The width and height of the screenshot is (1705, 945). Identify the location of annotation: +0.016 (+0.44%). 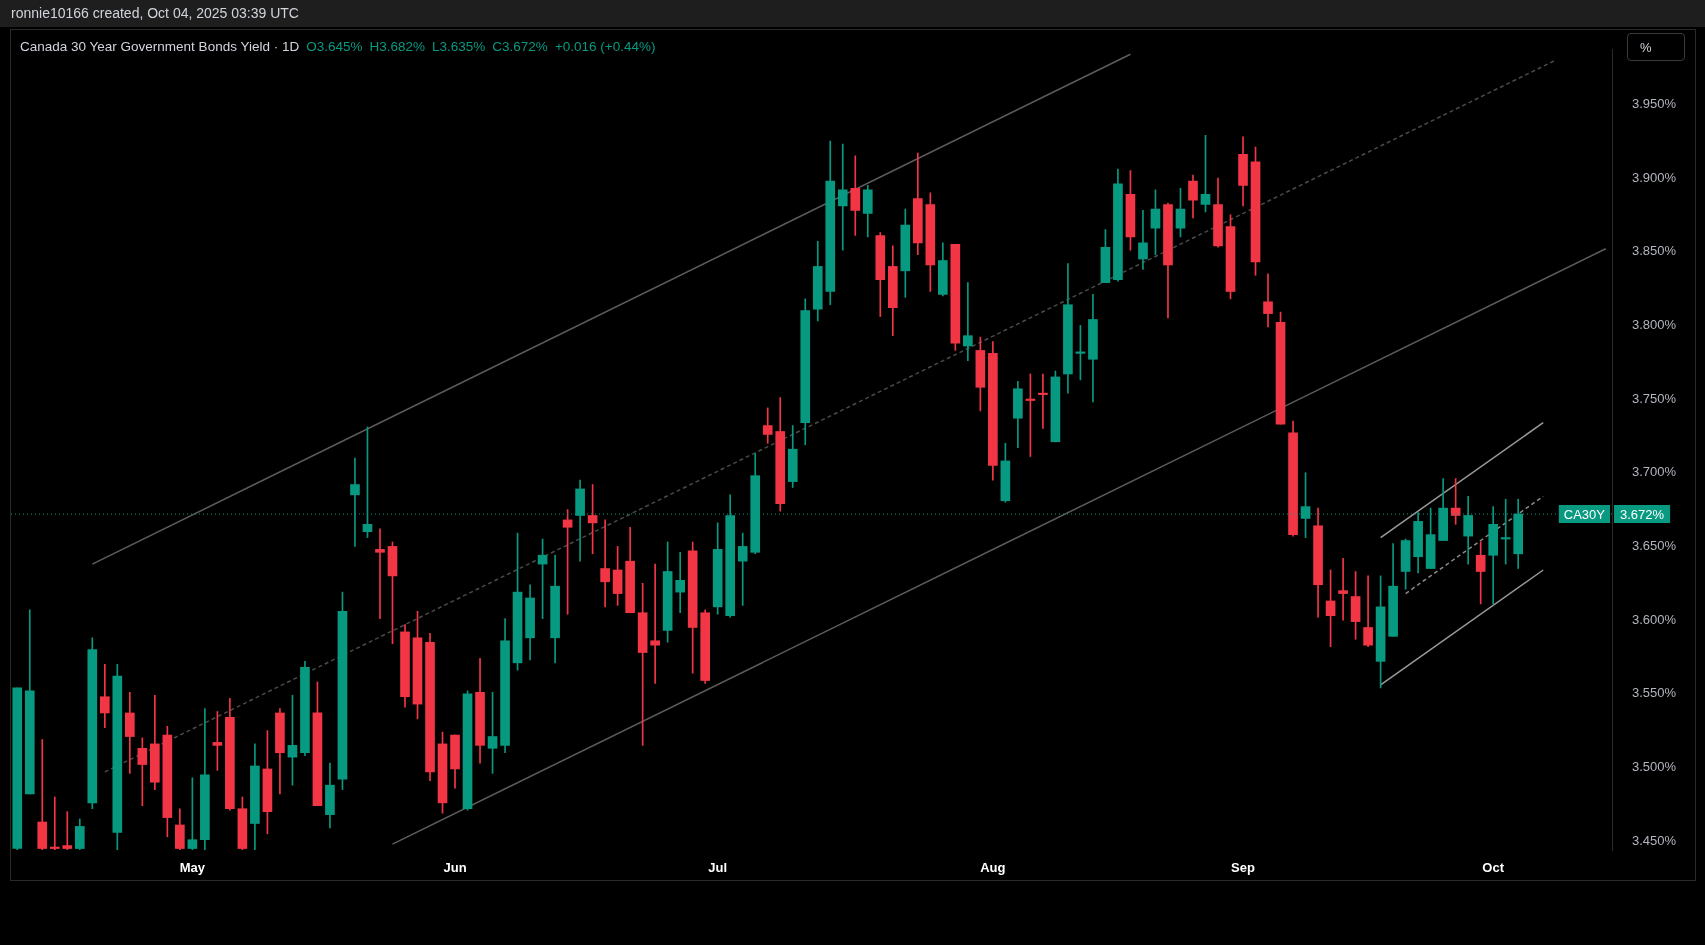
(605, 46).